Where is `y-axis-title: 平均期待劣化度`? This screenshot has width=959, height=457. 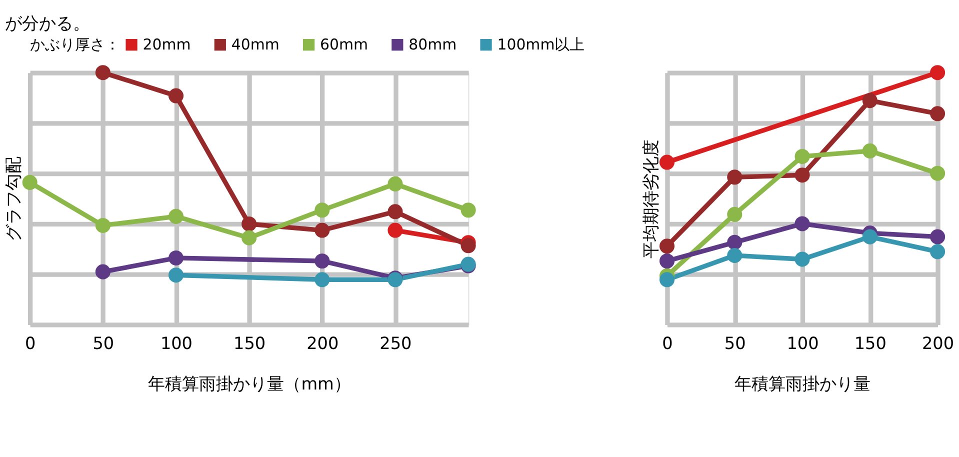
y-axis-title: 平均期待劣化度 is located at coordinates (650, 199).